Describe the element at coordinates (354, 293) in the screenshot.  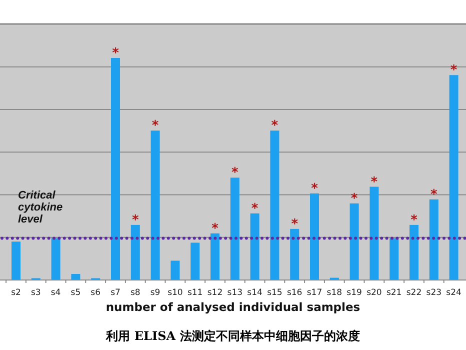
I see `x-tick-label: s19` at that location.